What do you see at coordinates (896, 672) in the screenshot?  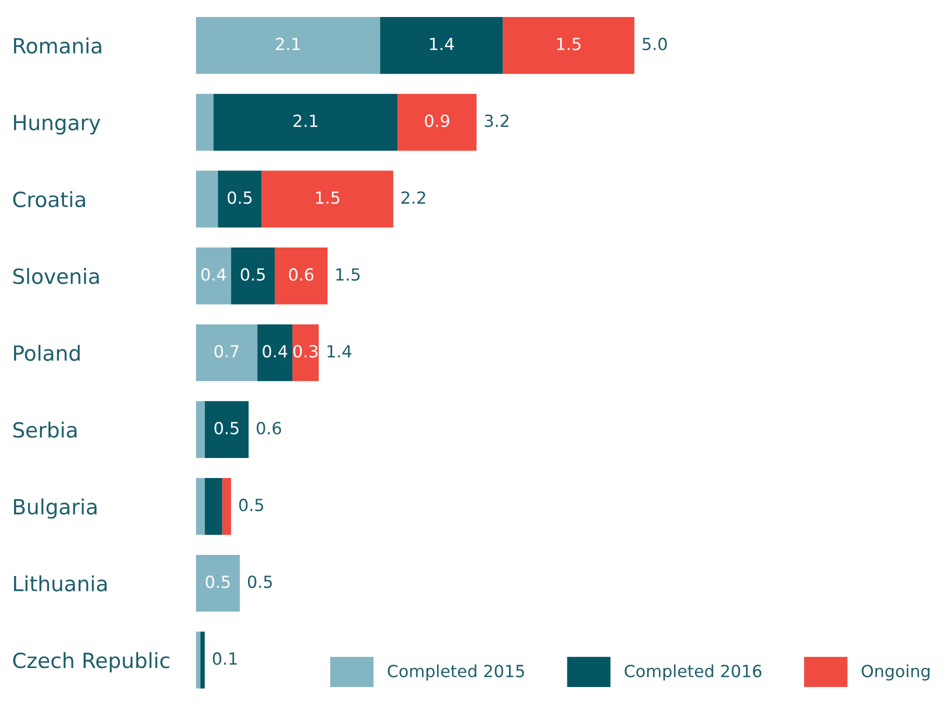 I see `legend-label: Ongoing` at bounding box center [896, 672].